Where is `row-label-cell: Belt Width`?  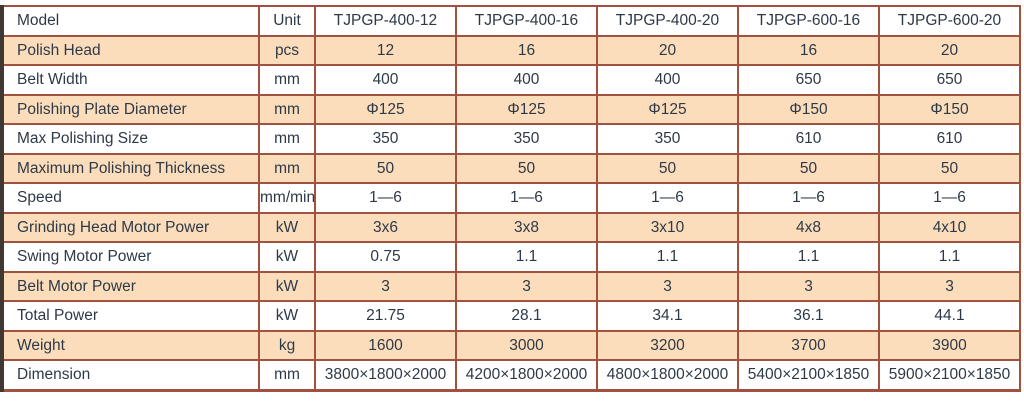 row-label-cell: Belt Width is located at coordinates (130, 80).